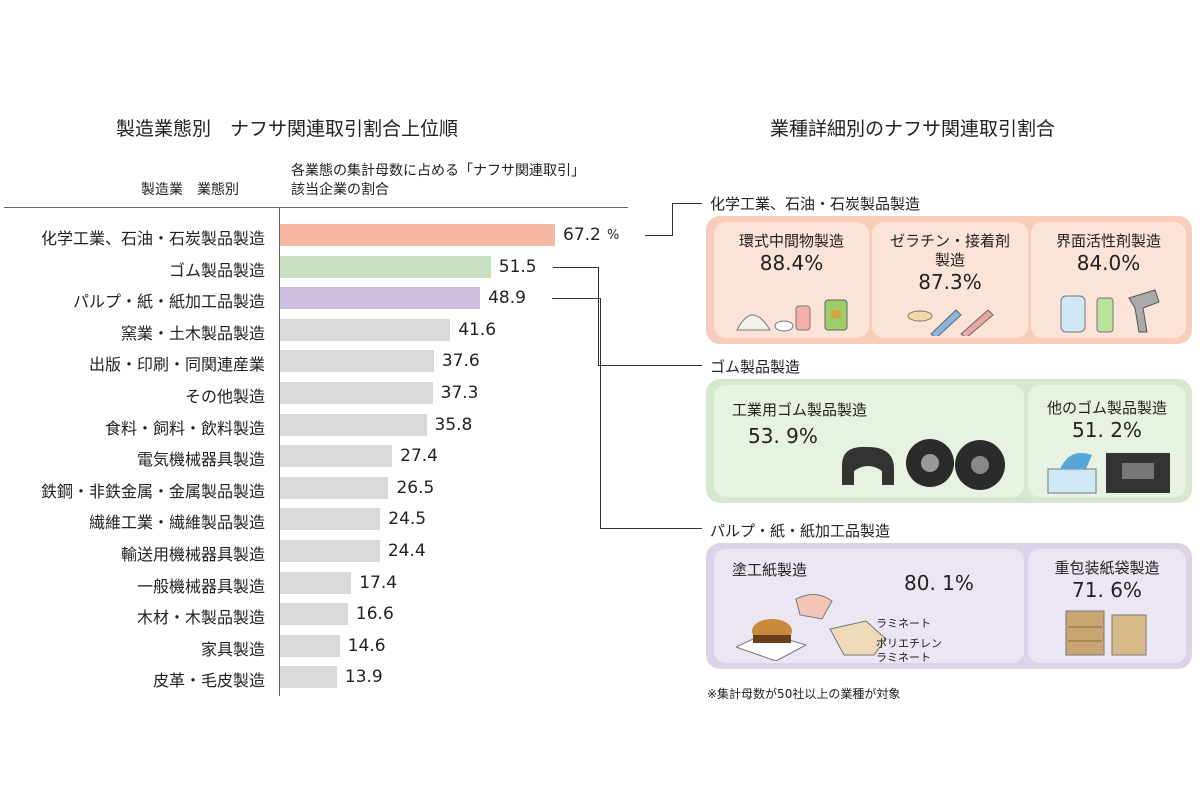  Describe the element at coordinates (576, 267) in the screenshot. I see `connector-rubber` at that location.